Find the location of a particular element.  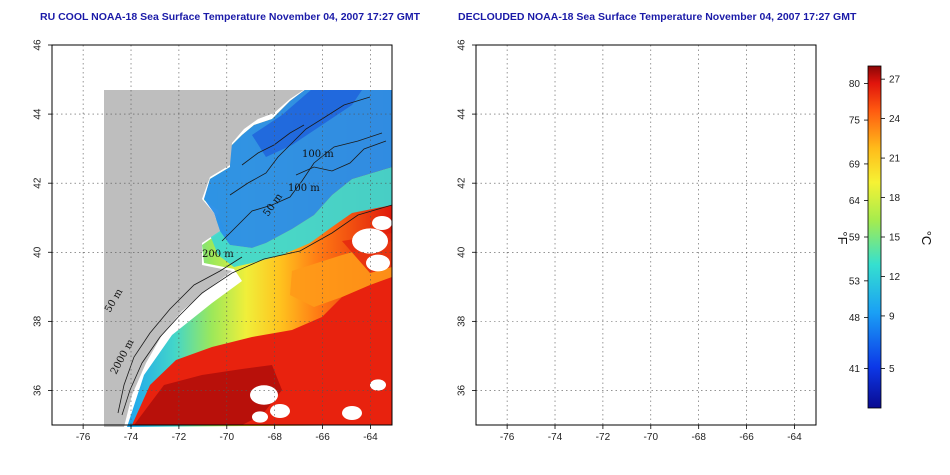

celsius-tick-label: 9 is located at coordinates (892, 316).